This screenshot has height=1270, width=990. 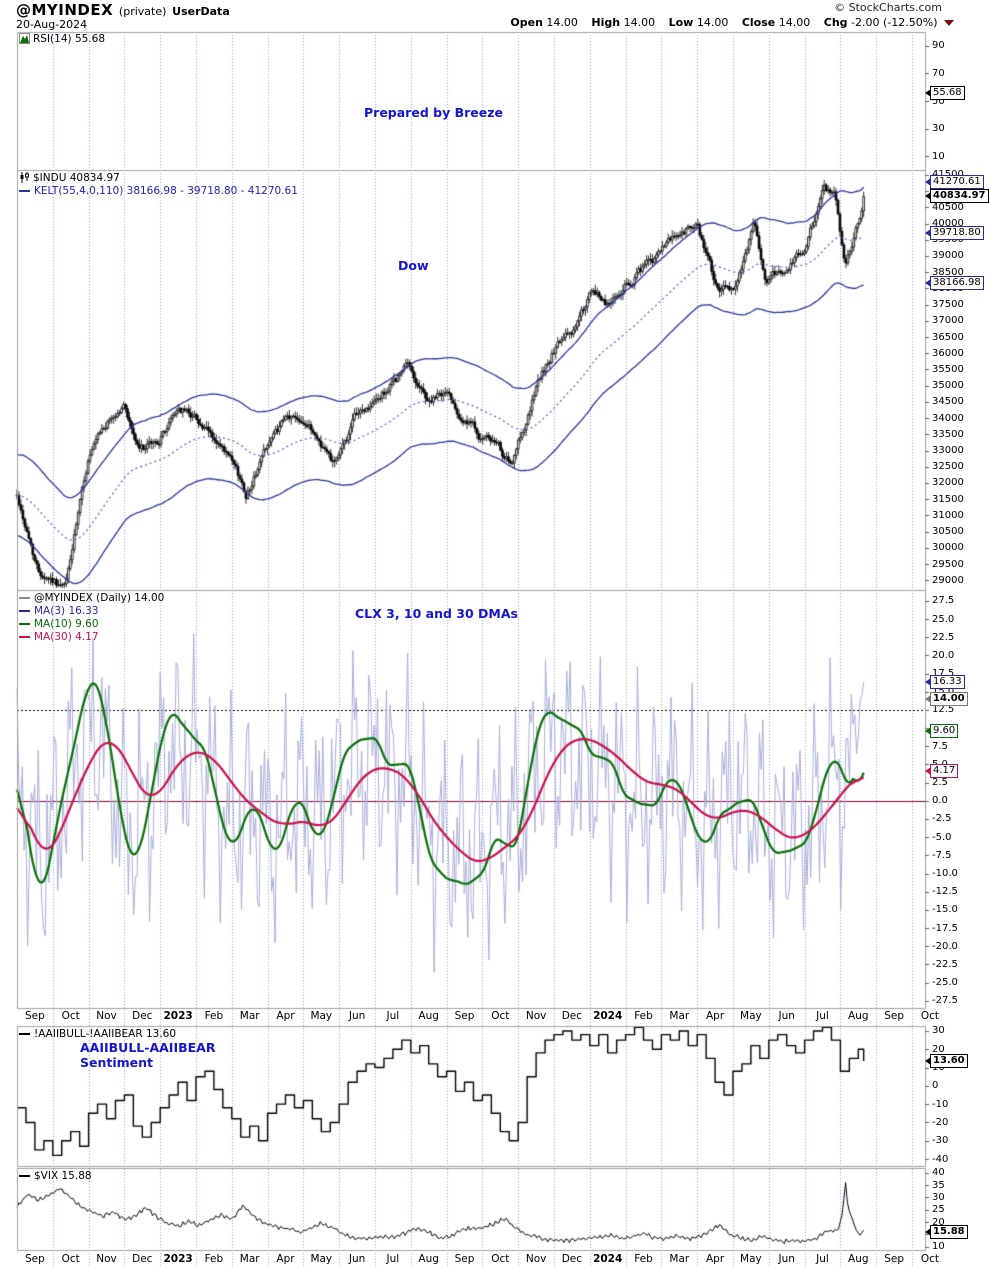 What do you see at coordinates (945, 1001) in the screenshot?
I see `axis-tick-label: -27.5` at bounding box center [945, 1001].